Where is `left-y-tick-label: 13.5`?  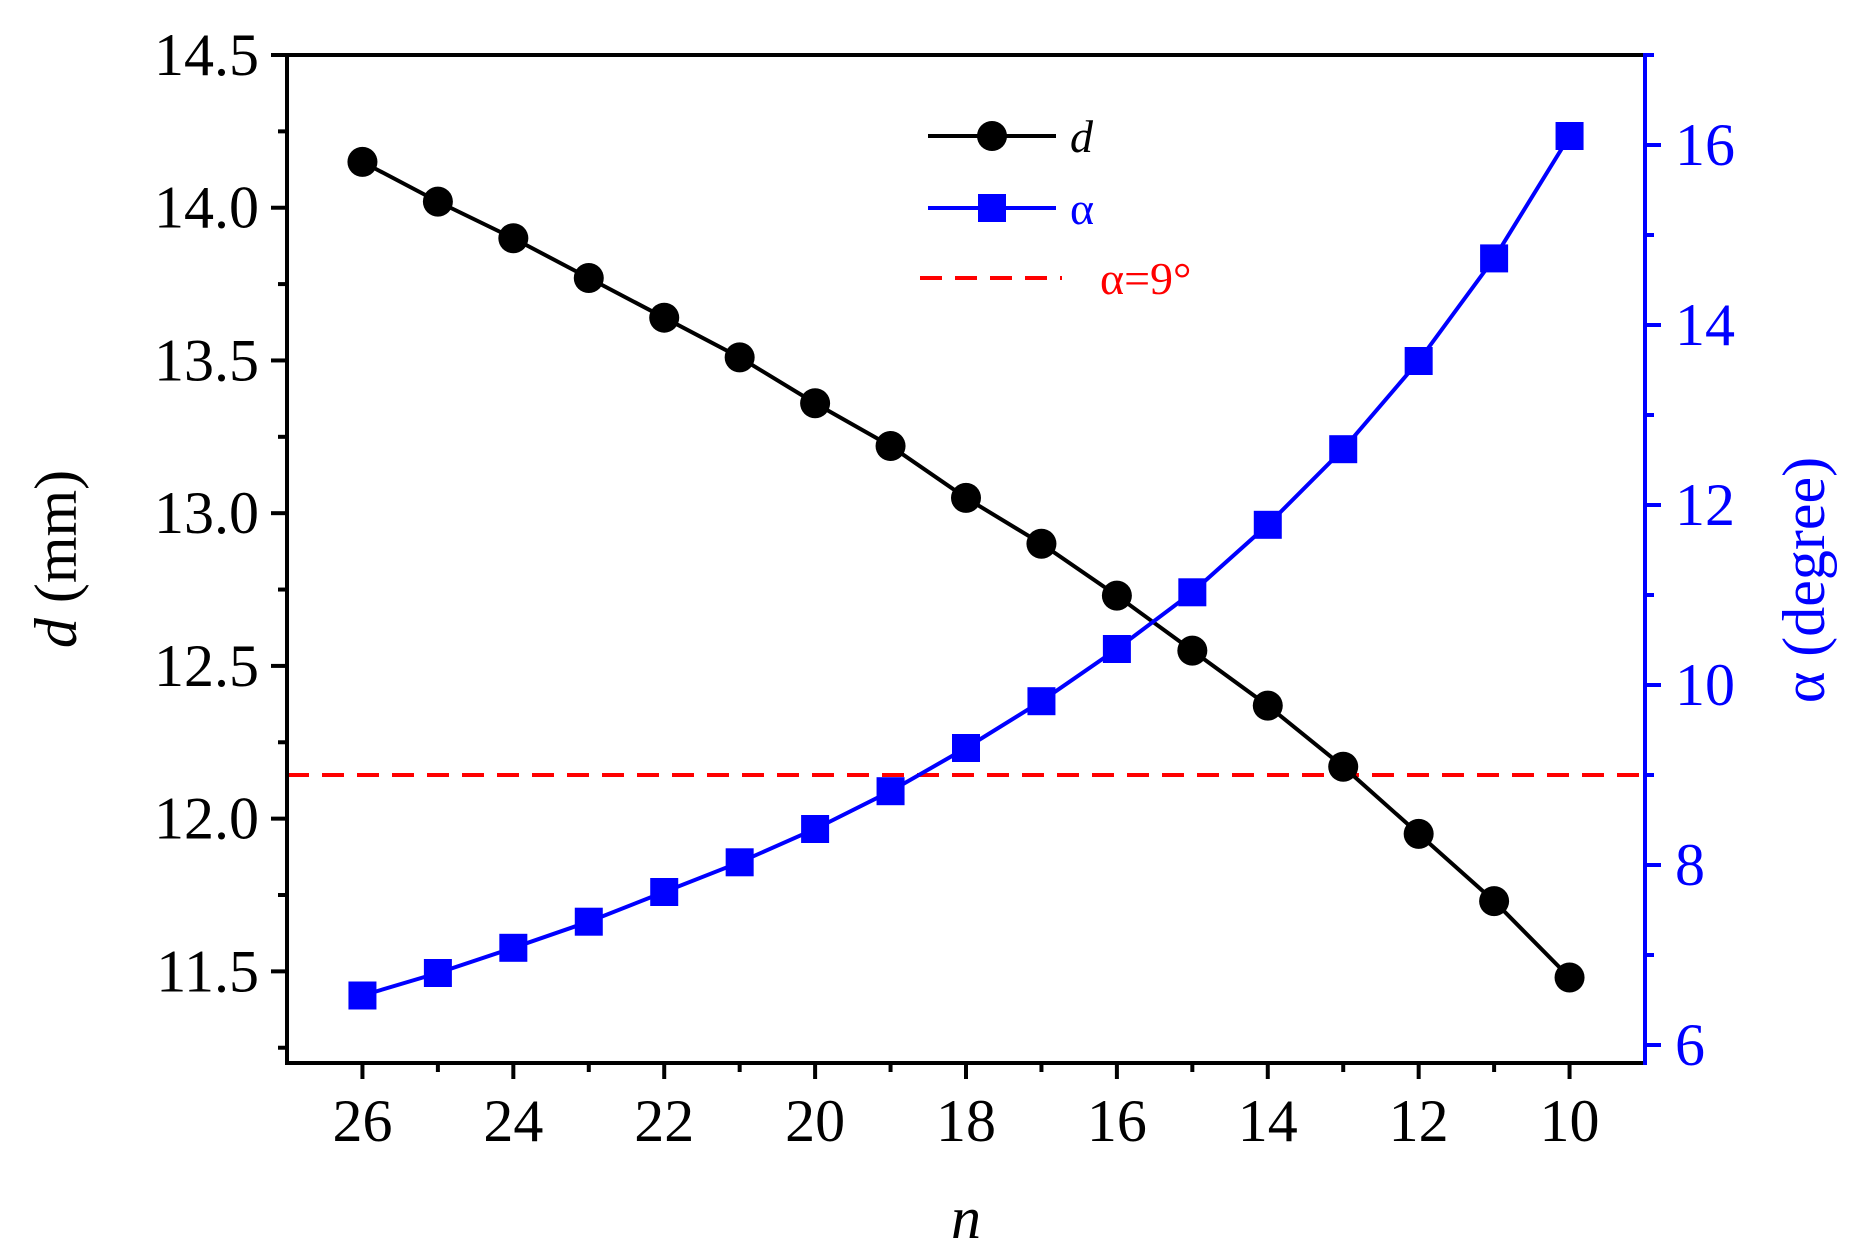 left-y-tick-label: 13.5 is located at coordinates (206, 360).